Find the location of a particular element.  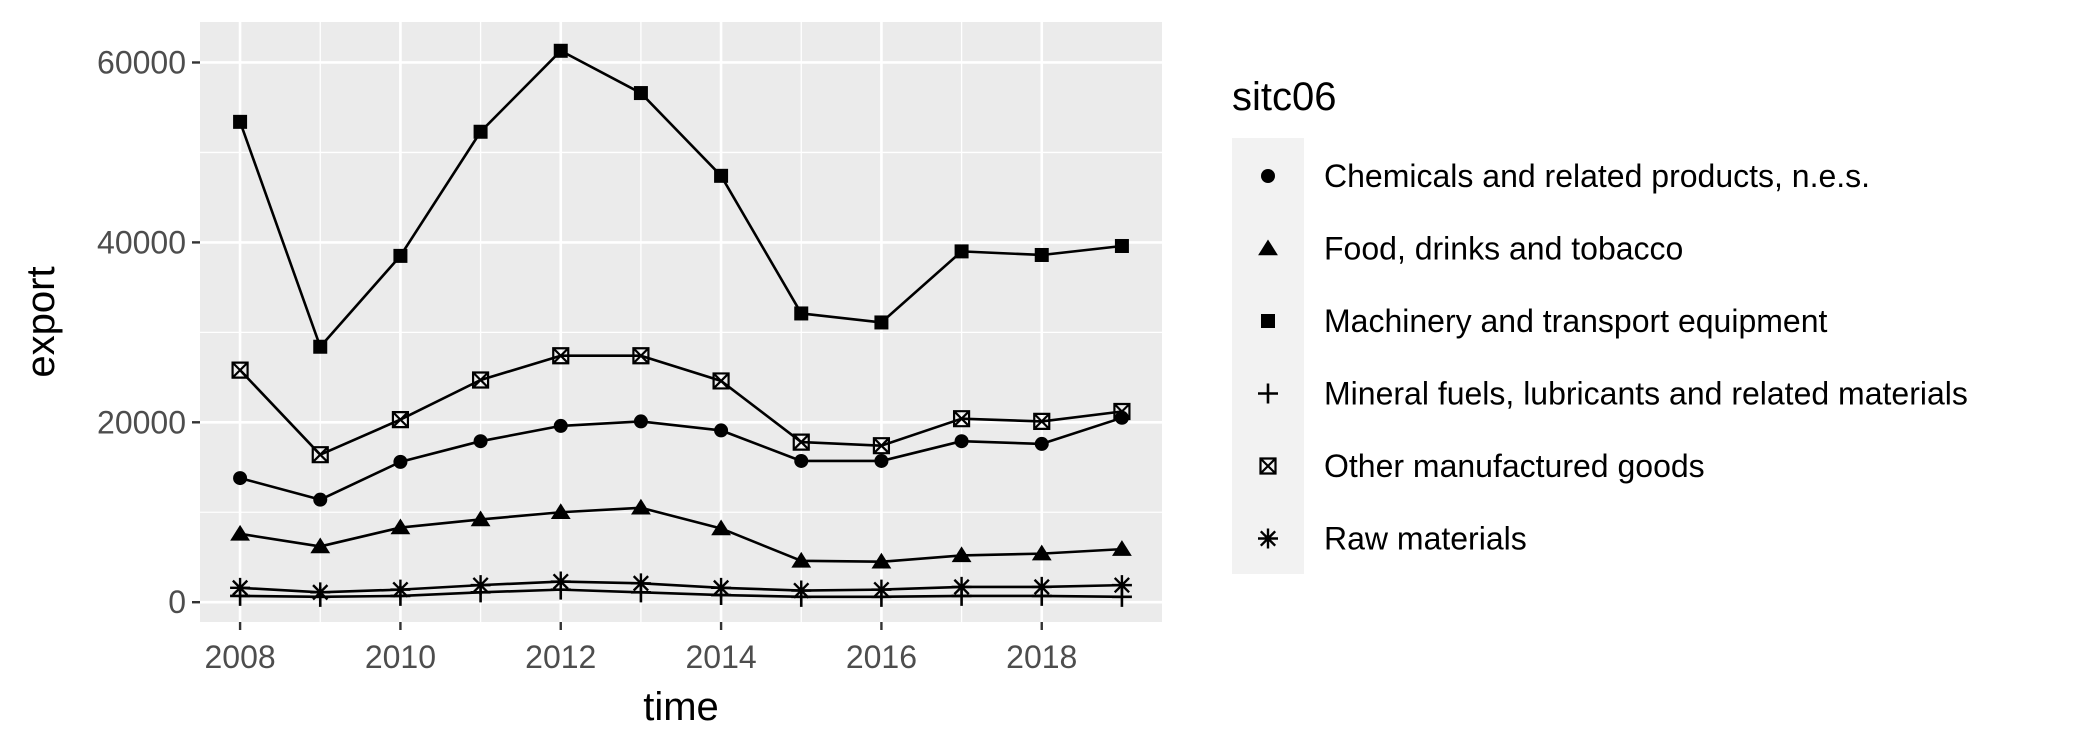

legend-key-triangle is located at coordinates (1268, 247).